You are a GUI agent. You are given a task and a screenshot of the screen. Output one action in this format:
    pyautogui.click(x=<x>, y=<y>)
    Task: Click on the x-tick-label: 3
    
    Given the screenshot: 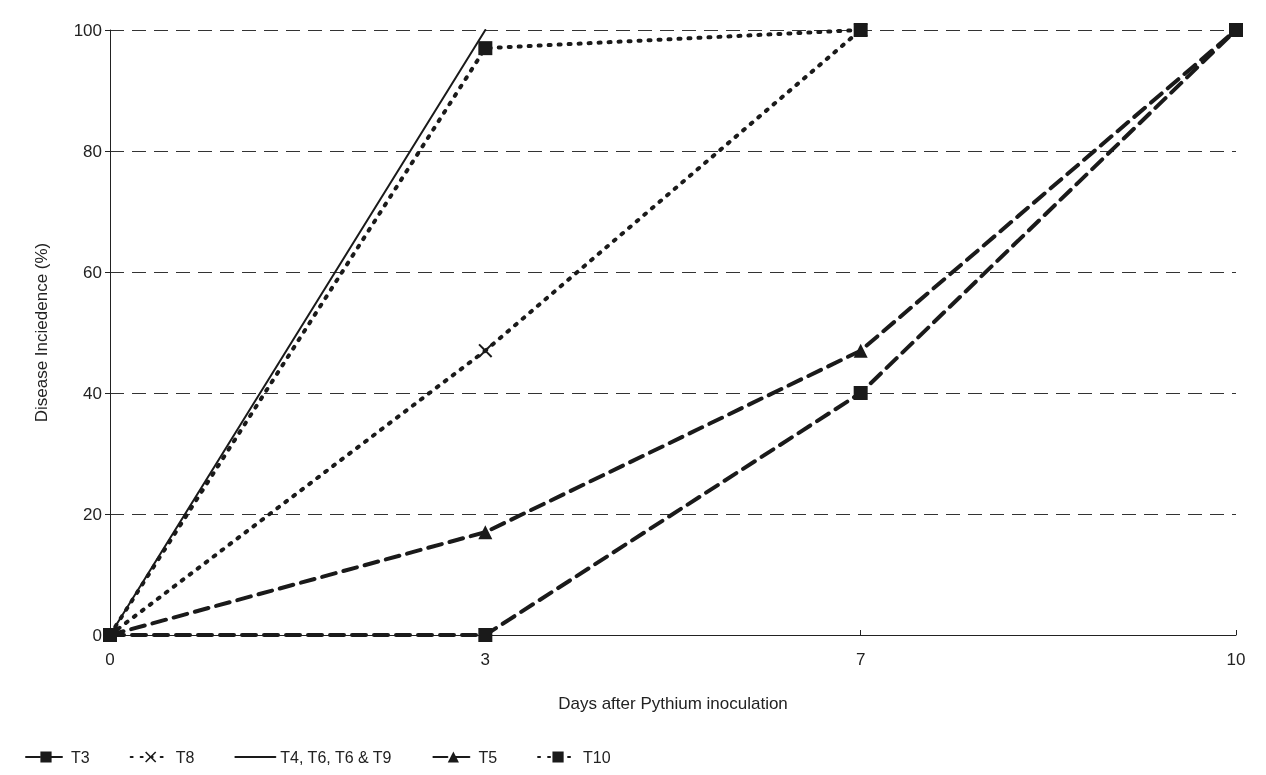 What is the action you would take?
    pyautogui.click(x=485, y=659)
    